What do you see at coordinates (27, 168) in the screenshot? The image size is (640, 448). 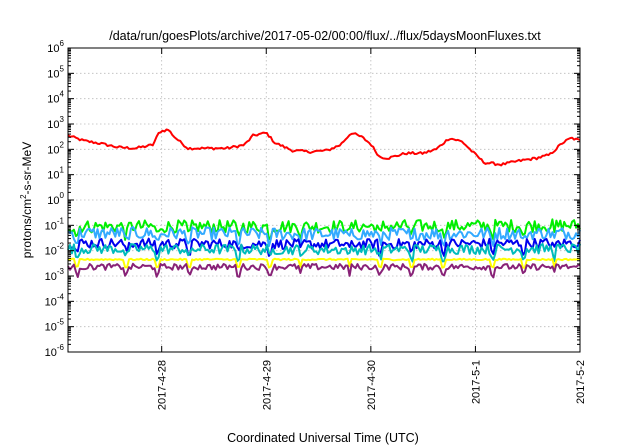 I see `y-axis-label-rest: -s-sr-MeV` at bounding box center [27, 168].